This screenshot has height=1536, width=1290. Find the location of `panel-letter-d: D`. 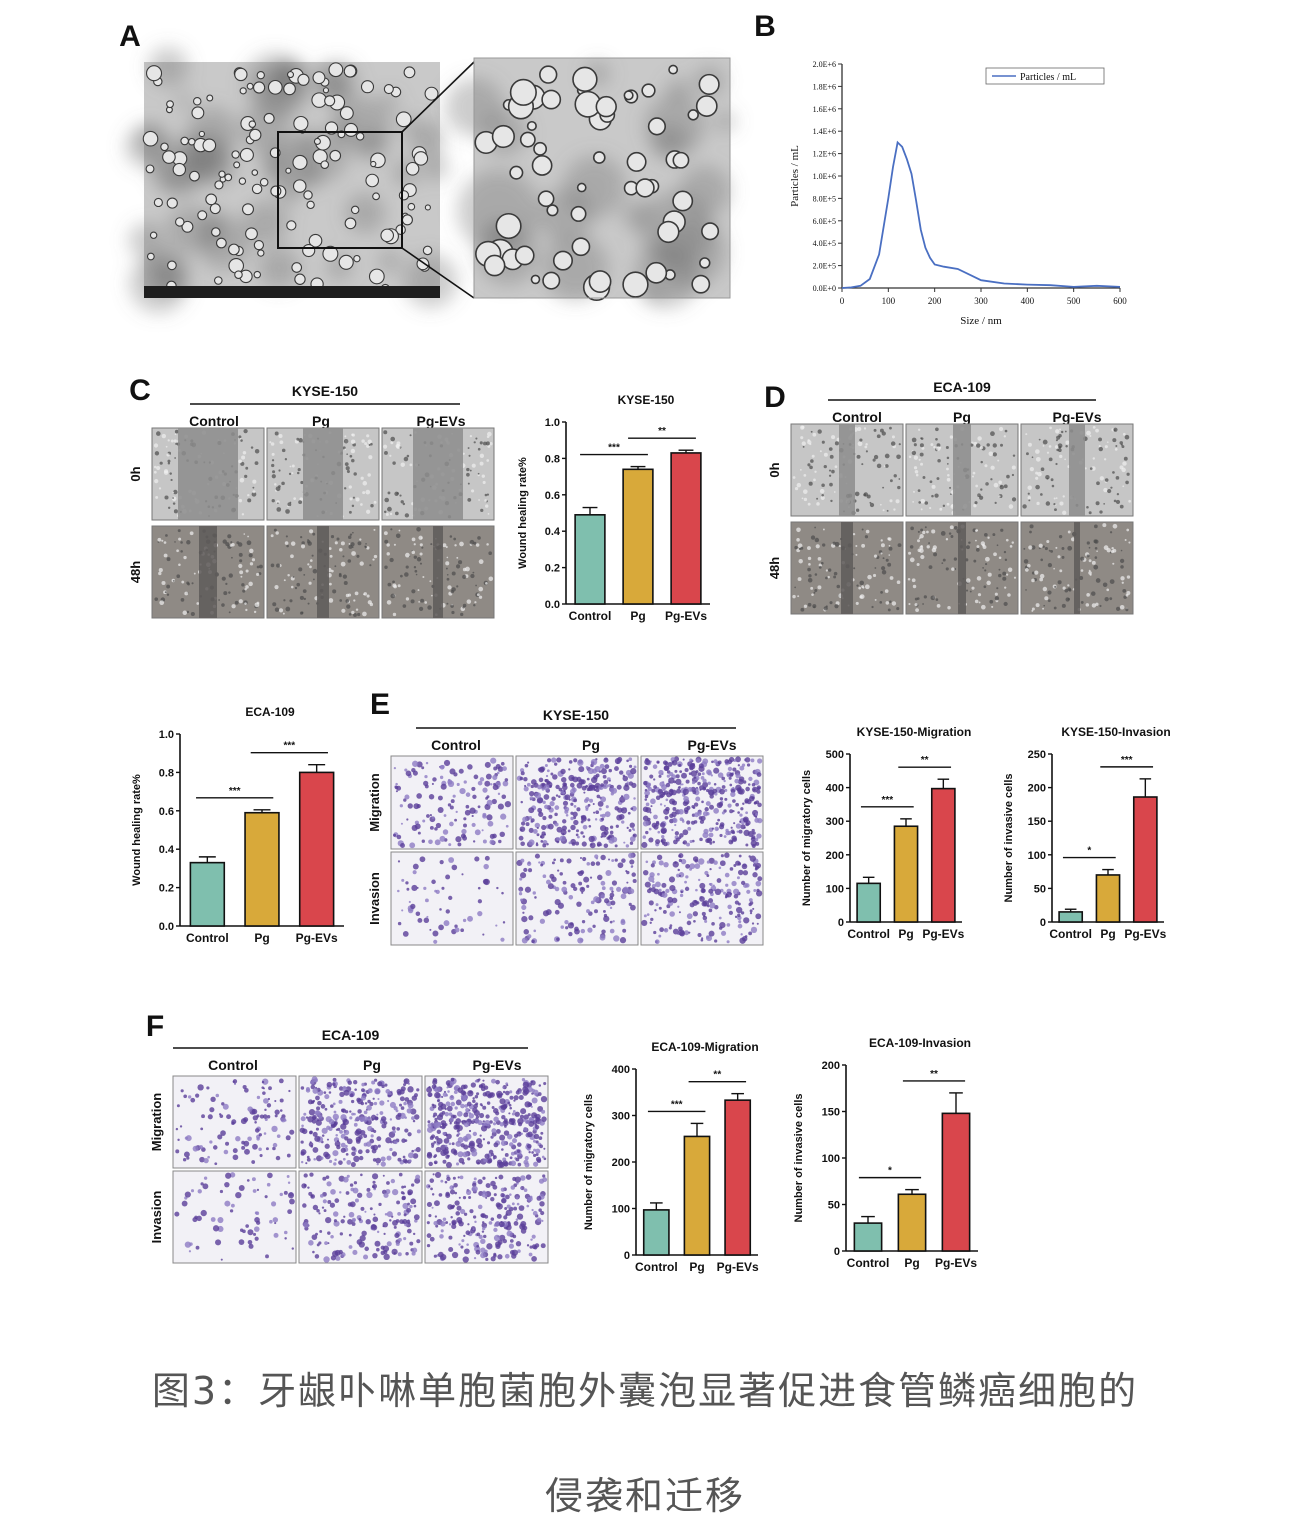

panel-letter-d: D is located at coordinates (775, 397).